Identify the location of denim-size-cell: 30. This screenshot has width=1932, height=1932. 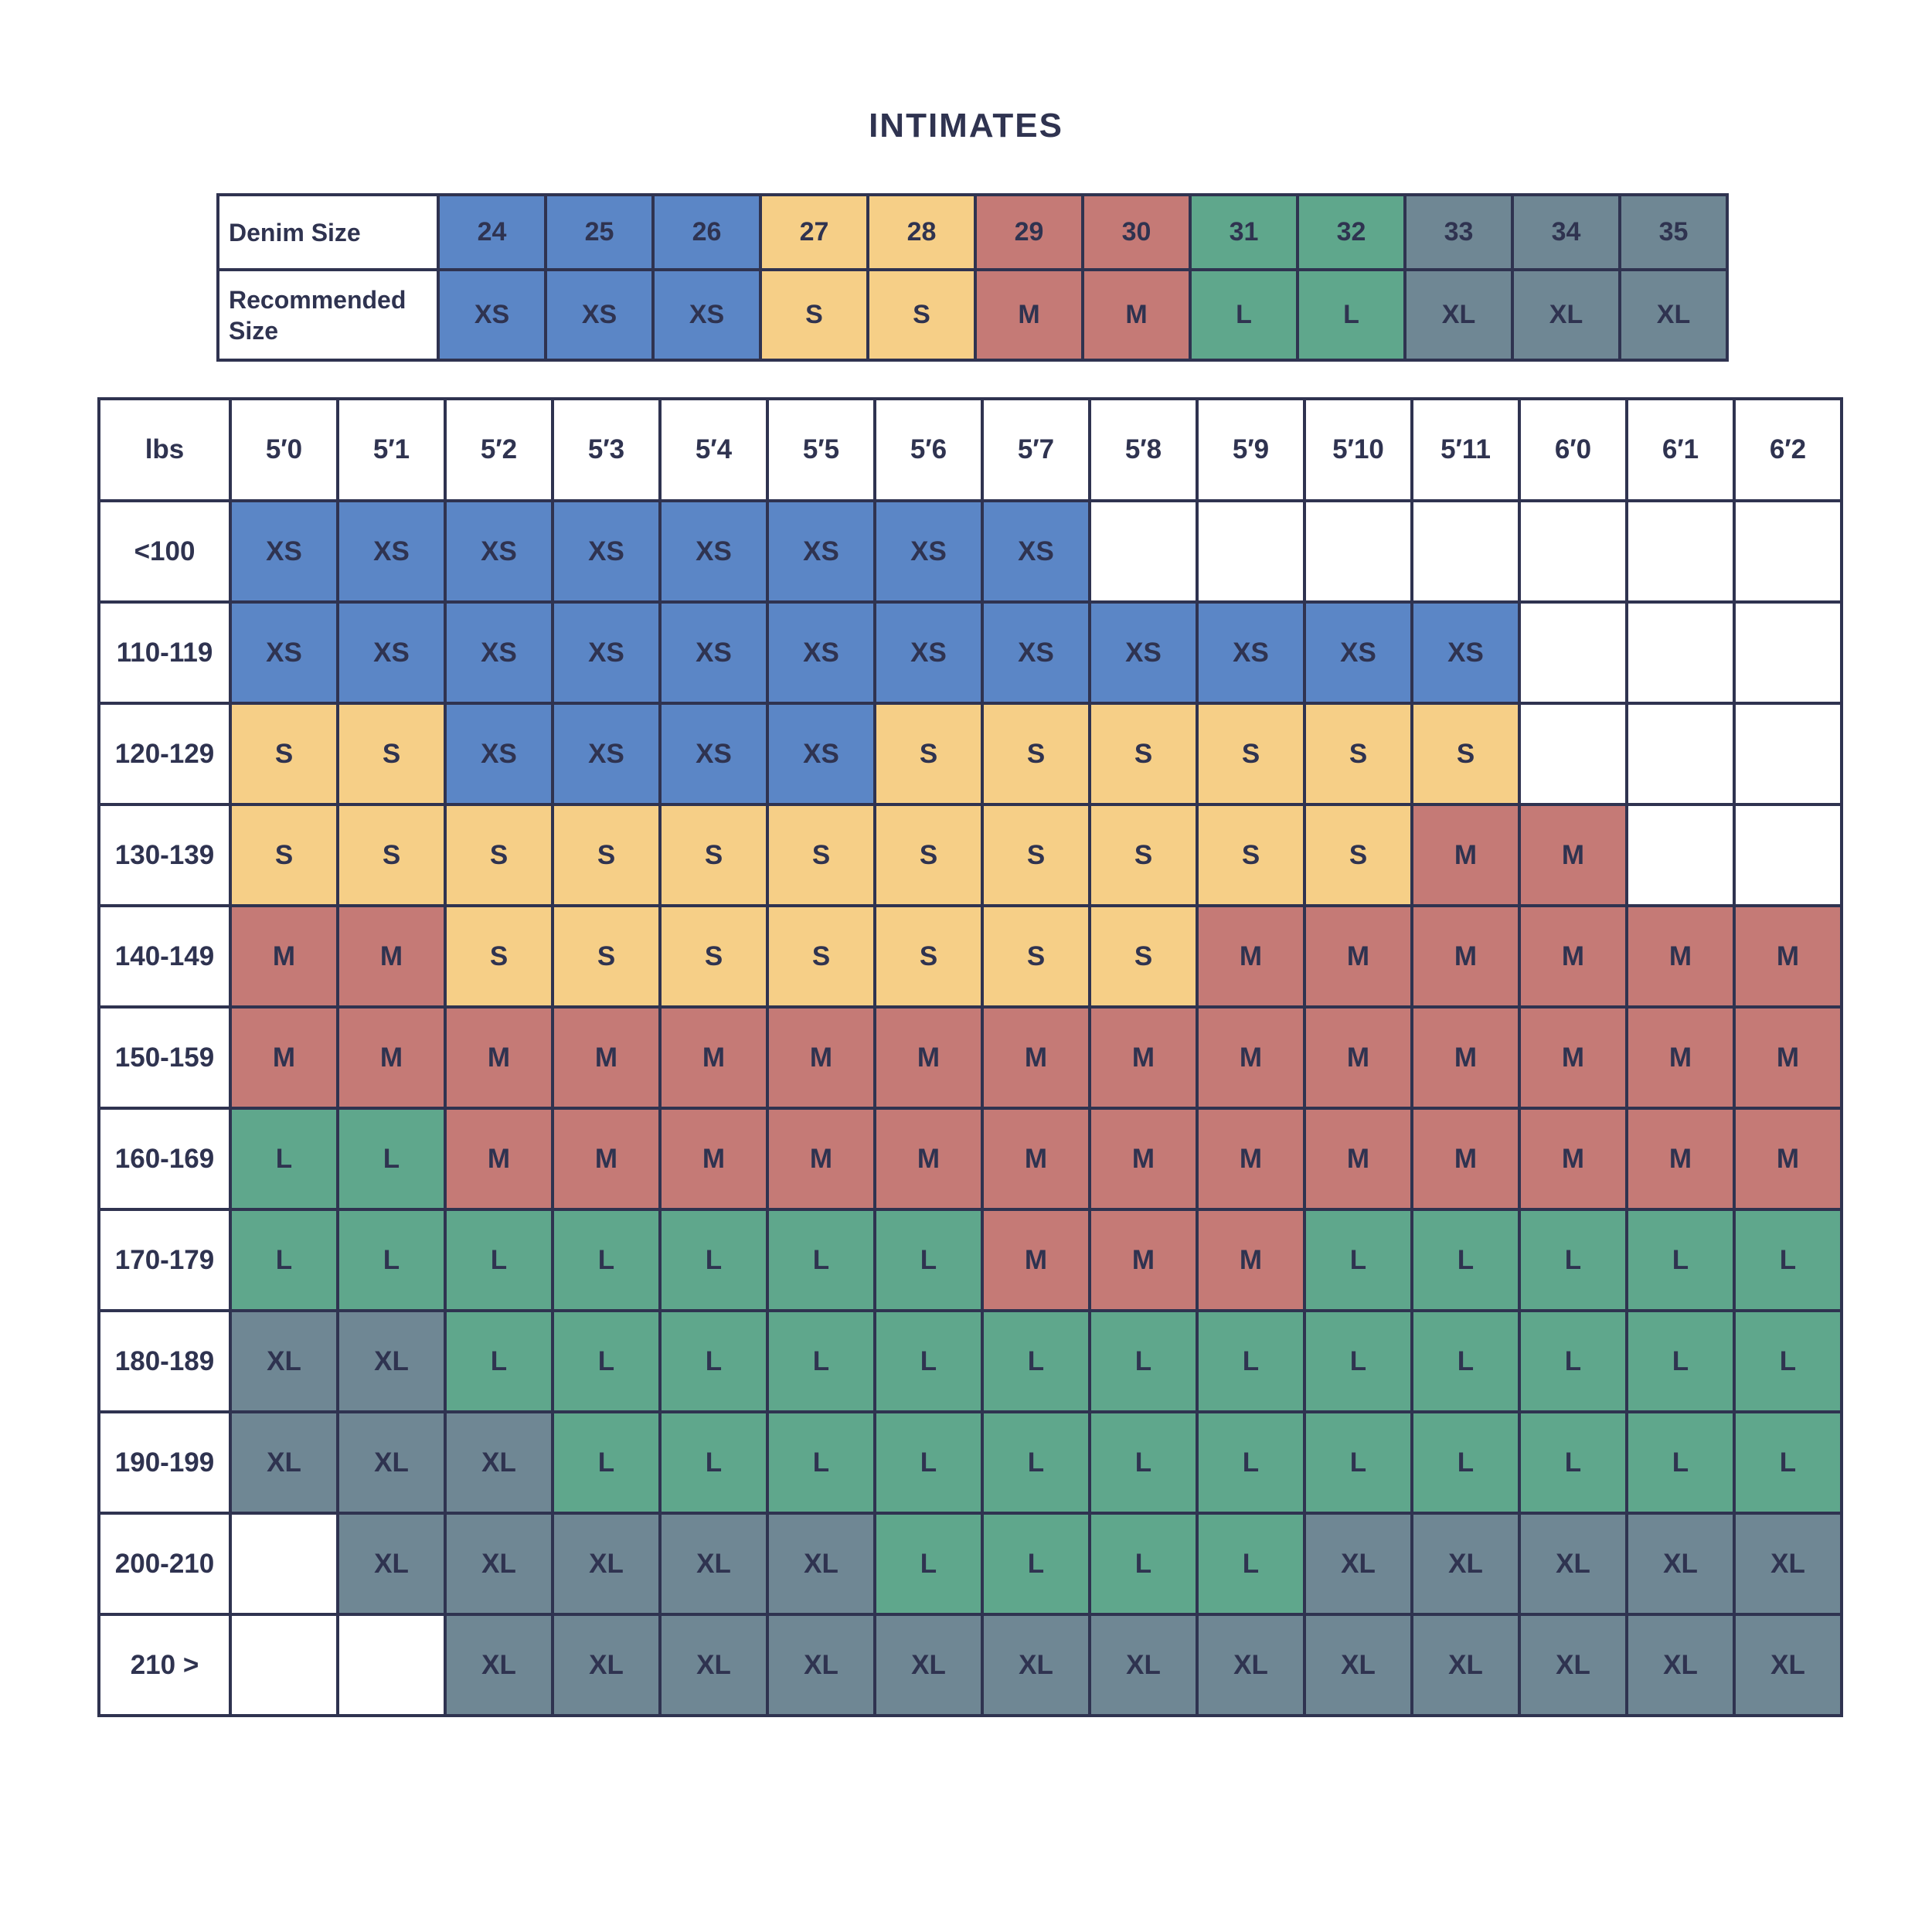
(1136, 232).